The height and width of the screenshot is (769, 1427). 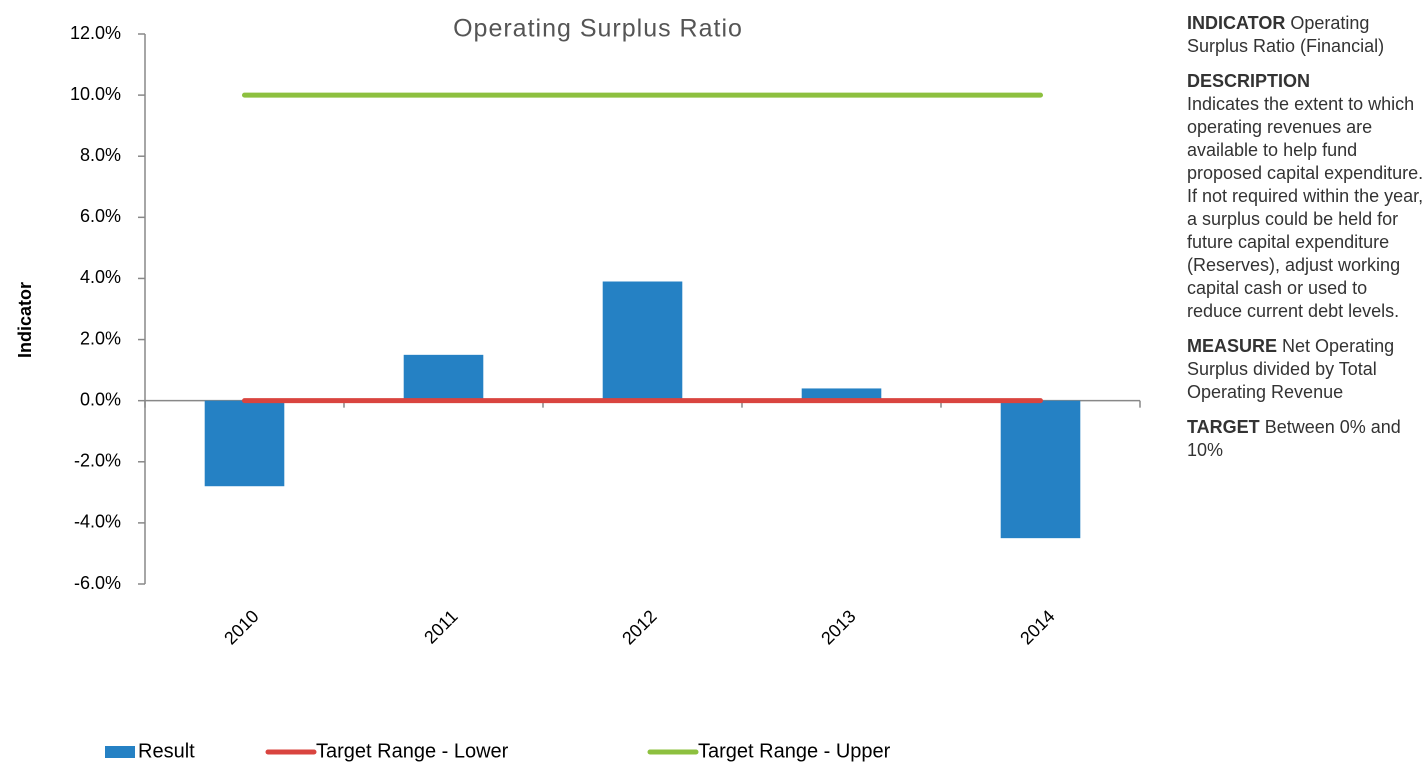 What do you see at coordinates (95, 33) in the screenshot?
I see `y-tick-label: 12.0%` at bounding box center [95, 33].